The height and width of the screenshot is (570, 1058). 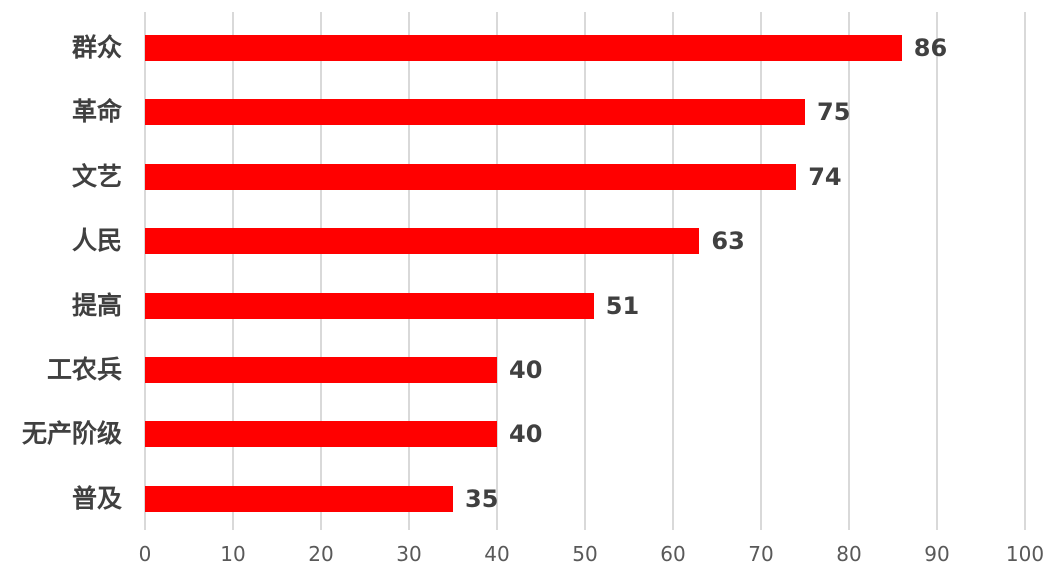 I want to click on category-label: 无产阶级, so click(x=71, y=434).